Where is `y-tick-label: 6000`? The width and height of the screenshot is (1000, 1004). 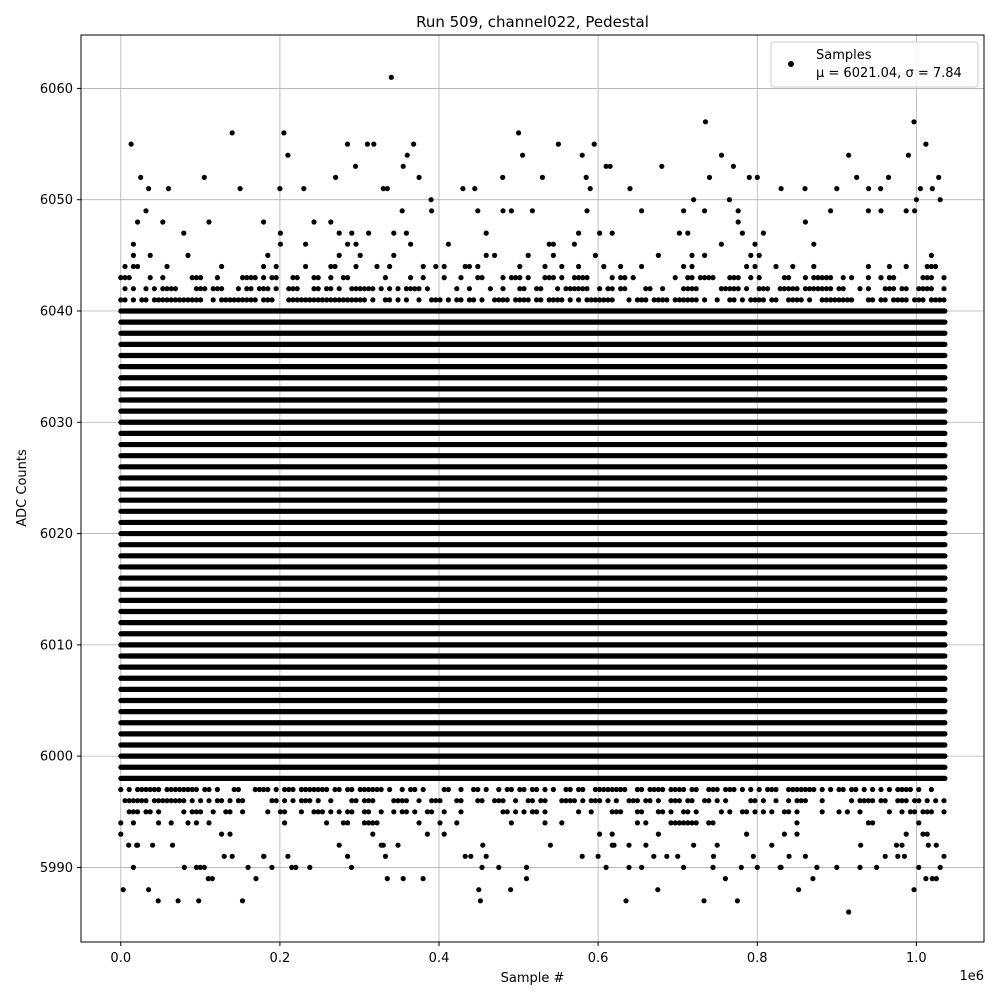
y-tick-label: 6000 is located at coordinates (56, 757).